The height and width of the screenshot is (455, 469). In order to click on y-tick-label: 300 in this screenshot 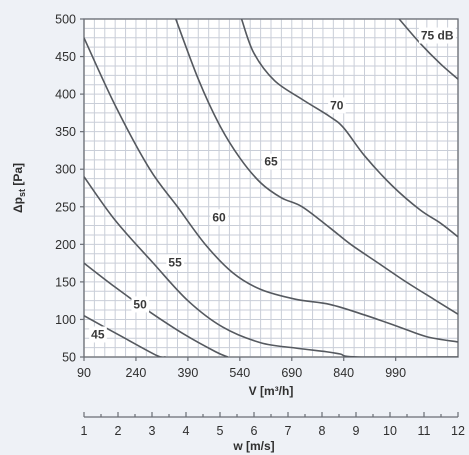, I will do `click(65, 170)`.